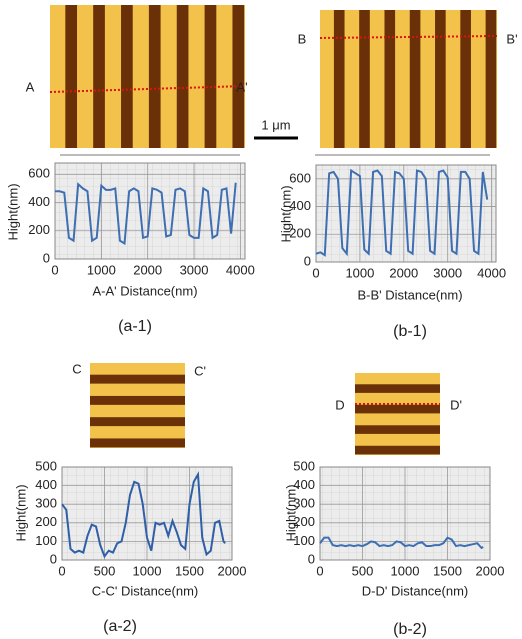 This screenshot has height=639, width=522. Describe the element at coordinates (145, 590) in the screenshot. I see `x-axis-label: C-C' Distance(nm)` at that location.